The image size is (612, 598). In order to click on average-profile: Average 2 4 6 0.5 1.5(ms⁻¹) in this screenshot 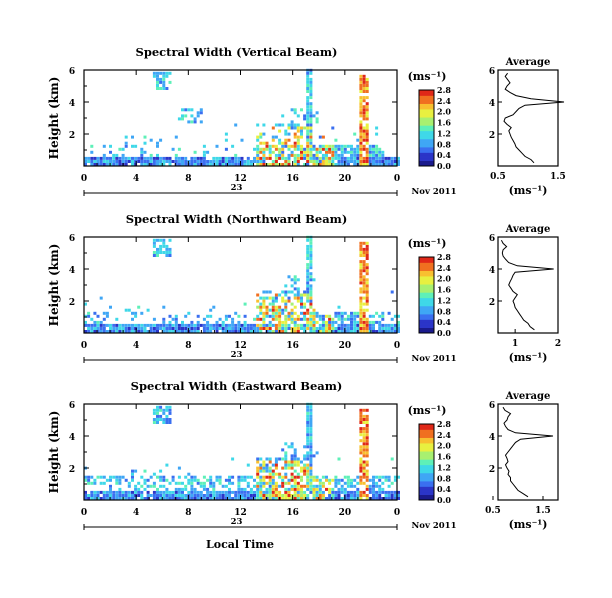, I will do `click(527, 127)`.